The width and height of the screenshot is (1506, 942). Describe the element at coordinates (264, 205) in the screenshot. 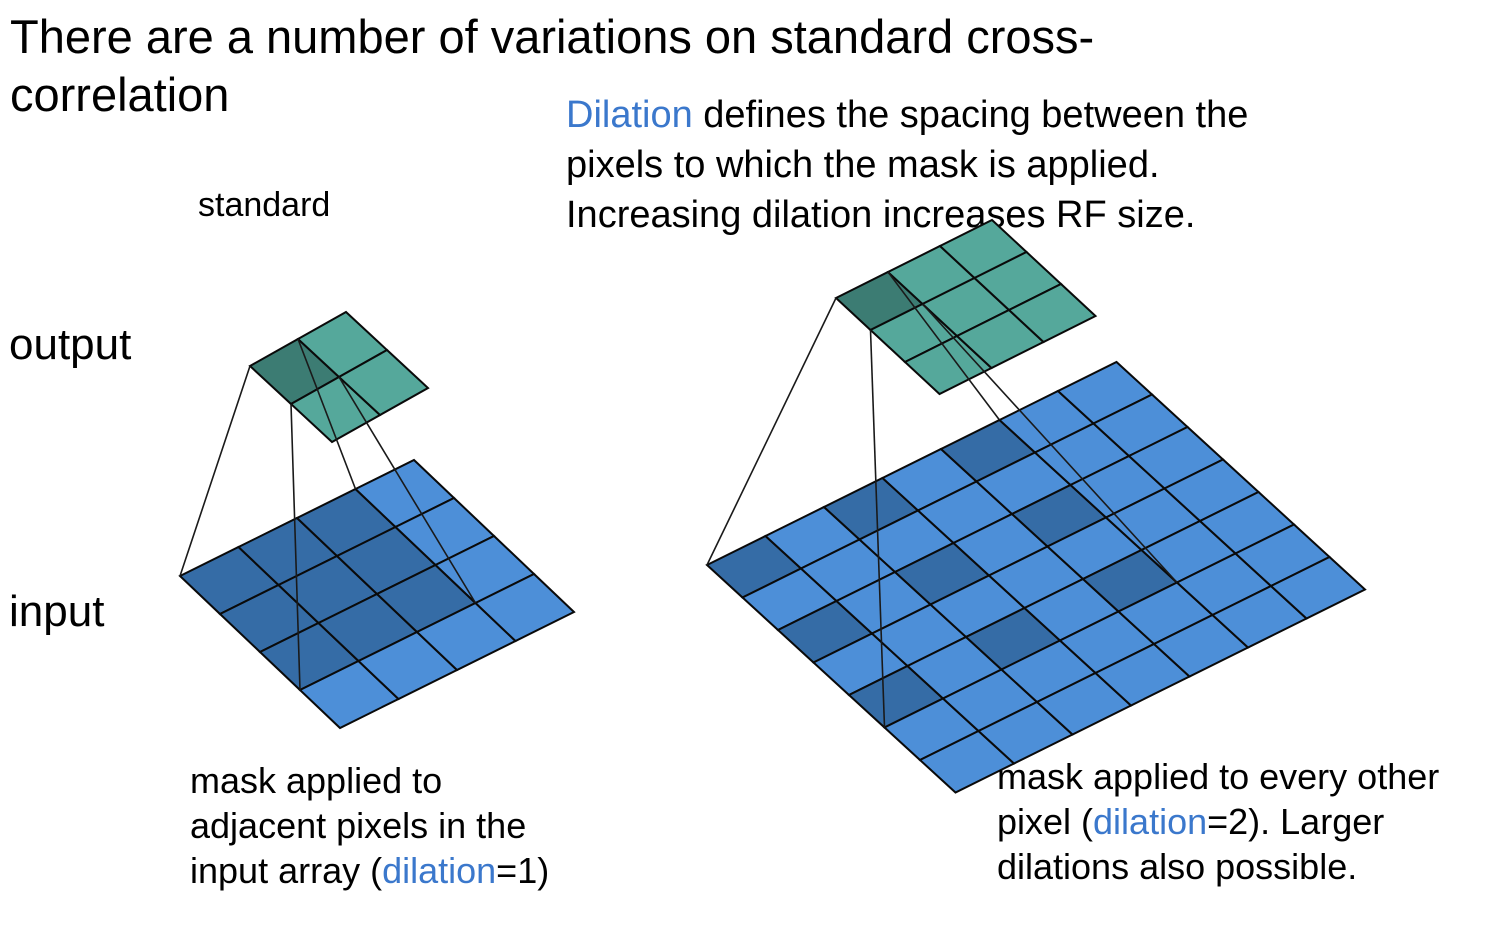

I see `standard-label: standard` at that location.